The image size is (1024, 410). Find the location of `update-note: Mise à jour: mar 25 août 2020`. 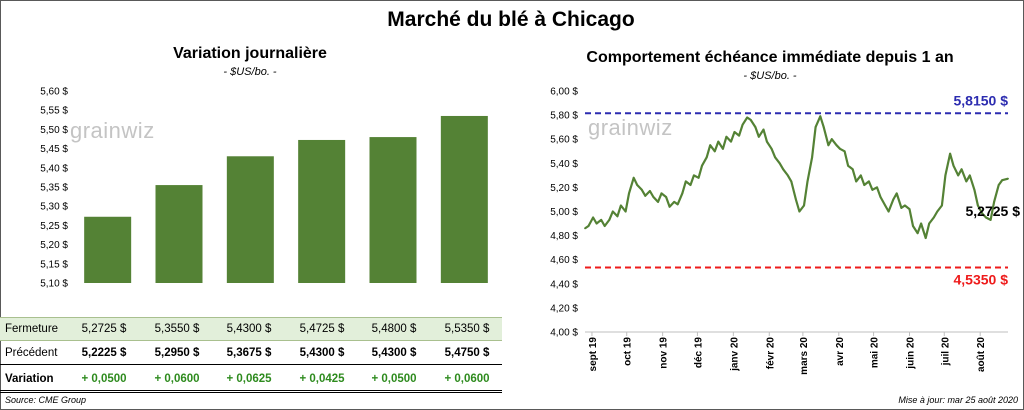

update-note: Mise à jour: mar 25 août 2020 is located at coordinates (958, 400).